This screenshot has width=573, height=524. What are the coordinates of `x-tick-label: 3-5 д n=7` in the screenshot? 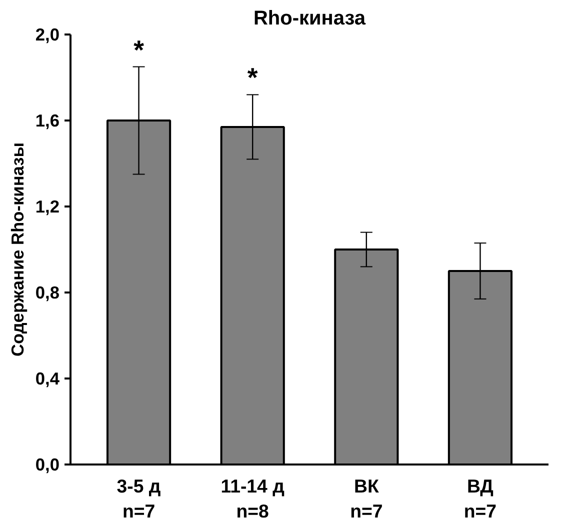 It's located at (138, 499).